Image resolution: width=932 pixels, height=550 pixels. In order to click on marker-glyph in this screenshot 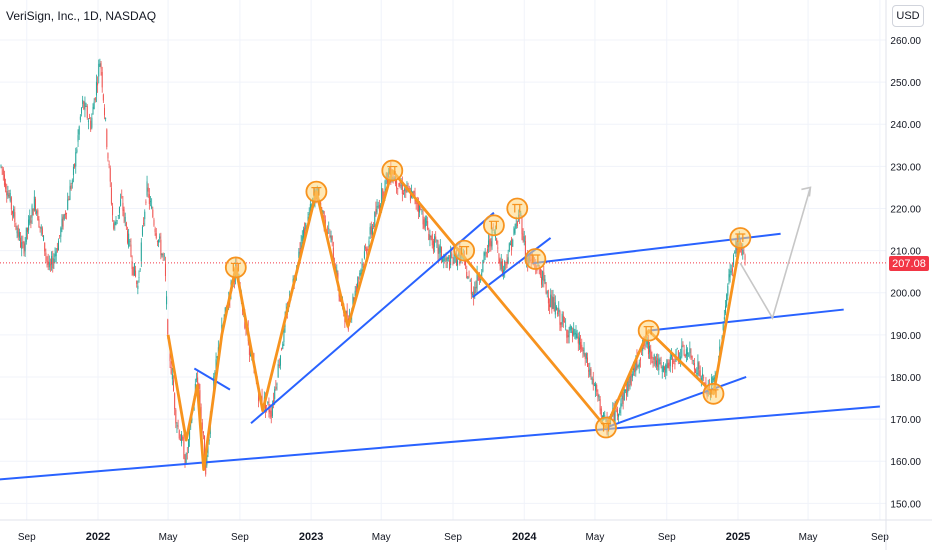, I will do `click(235, 267)`.